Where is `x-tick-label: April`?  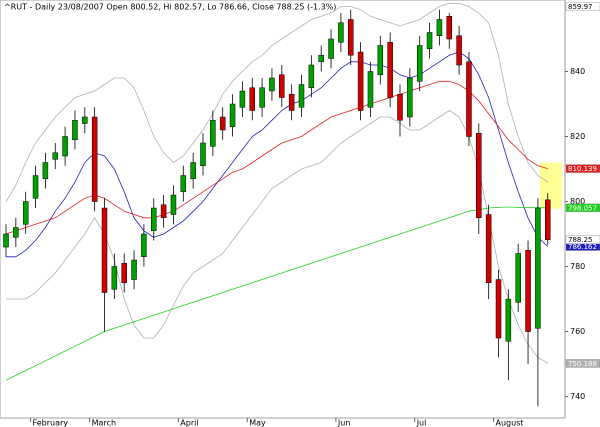 x-tick-label: April is located at coordinates (189, 423).